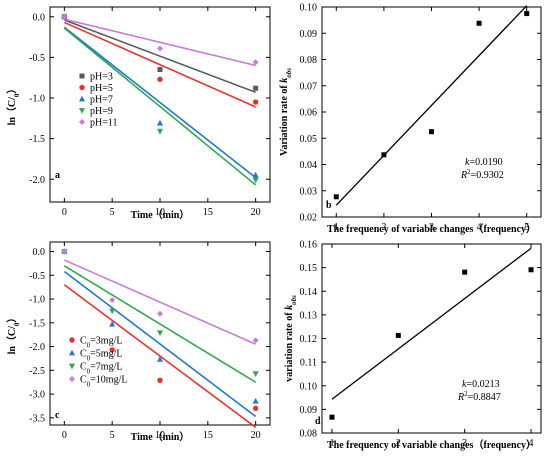  What do you see at coordinates (309, 245) in the screenshot?
I see `y-tick-label: 0.16` at bounding box center [309, 245].